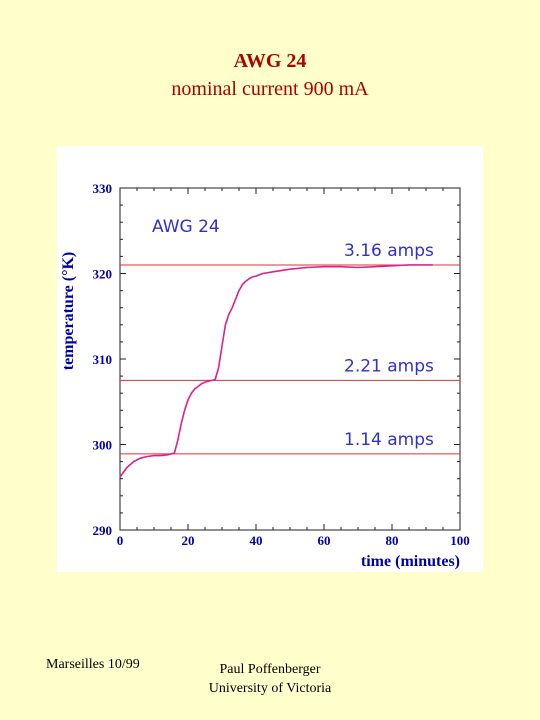 The height and width of the screenshot is (720, 540). Describe the element at coordinates (103, 445) in the screenshot. I see `y-tick-label: 300` at that location.